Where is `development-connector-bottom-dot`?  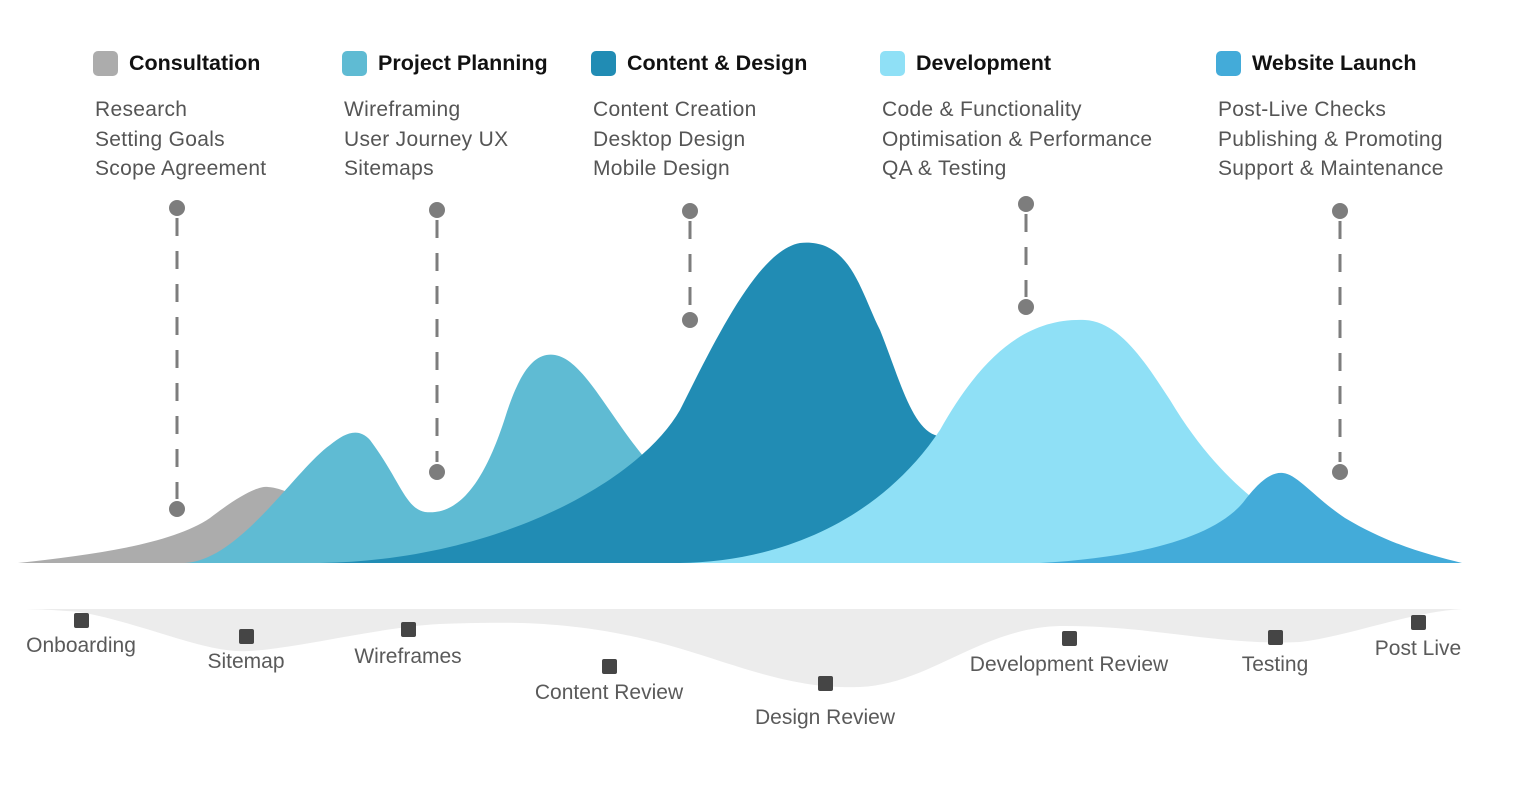
development-connector-bottom-dot is located at coordinates (1026, 307).